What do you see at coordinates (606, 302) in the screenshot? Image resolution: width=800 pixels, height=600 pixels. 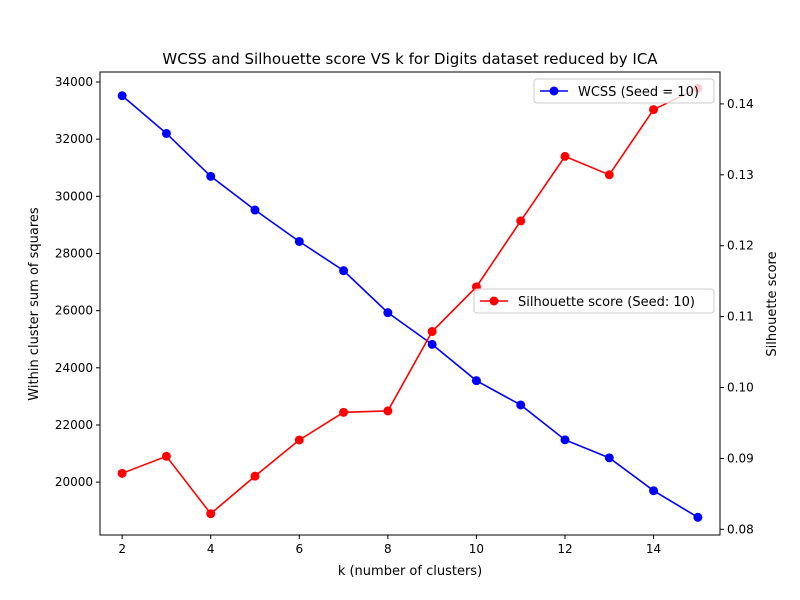 I see `legend-label: Silhouette score (Seed: 10)` at bounding box center [606, 302].